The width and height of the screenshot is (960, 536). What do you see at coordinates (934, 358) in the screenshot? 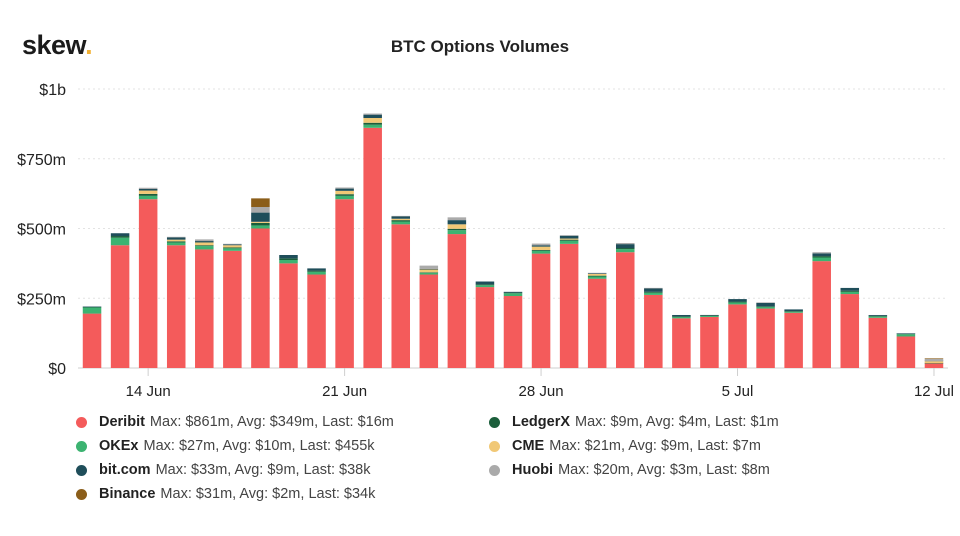
I see `bar-segment-binance` at bounding box center [934, 358].